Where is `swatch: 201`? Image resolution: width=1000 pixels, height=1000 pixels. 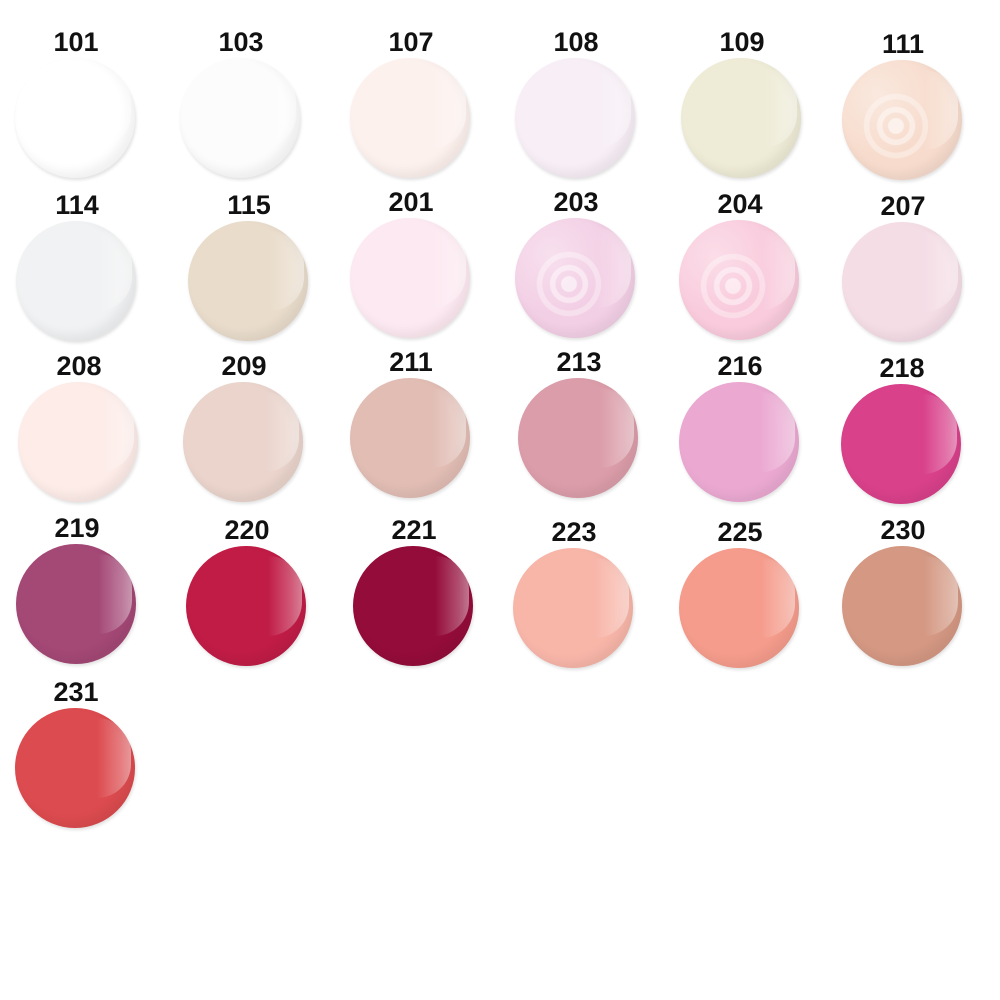 swatch: 201 is located at coordinates (411, 249).